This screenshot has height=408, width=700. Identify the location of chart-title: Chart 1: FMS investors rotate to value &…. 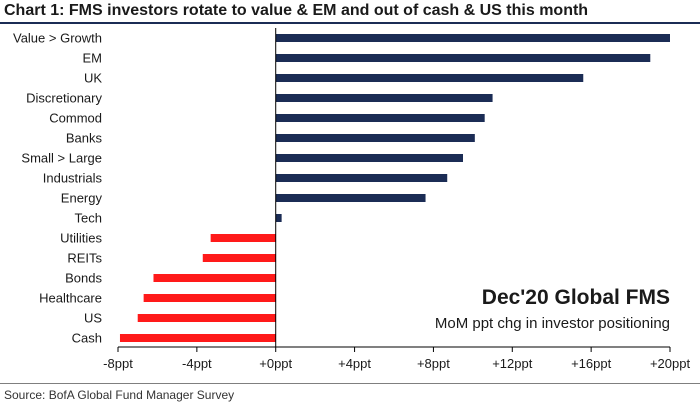
(296, 10).